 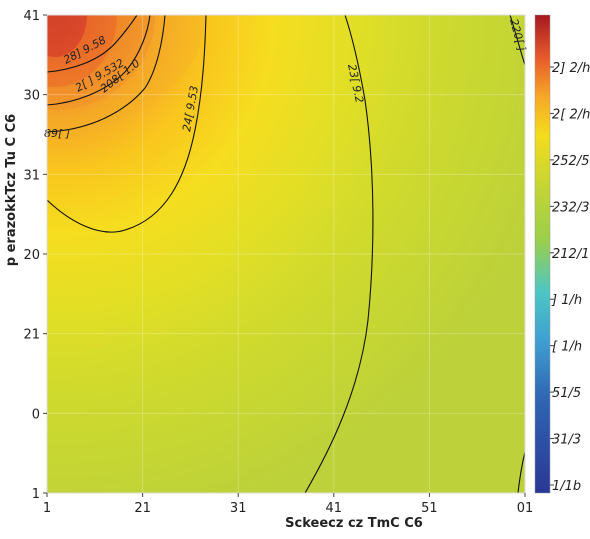 I want to click on colorbar-tick-label: [ 1/h, so click(x=567, y=347).